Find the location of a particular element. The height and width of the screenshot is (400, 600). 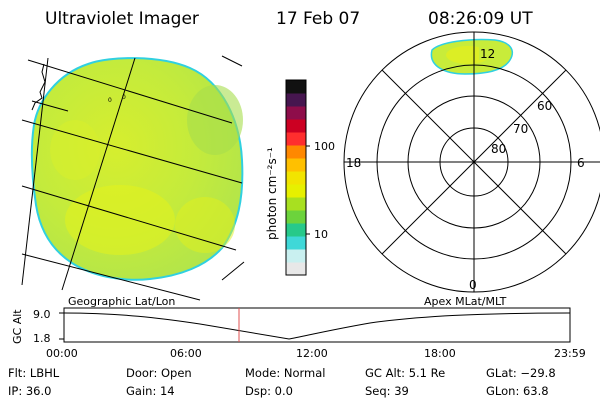

mlat-label-70: 70 is located at coordinates (520, 129).